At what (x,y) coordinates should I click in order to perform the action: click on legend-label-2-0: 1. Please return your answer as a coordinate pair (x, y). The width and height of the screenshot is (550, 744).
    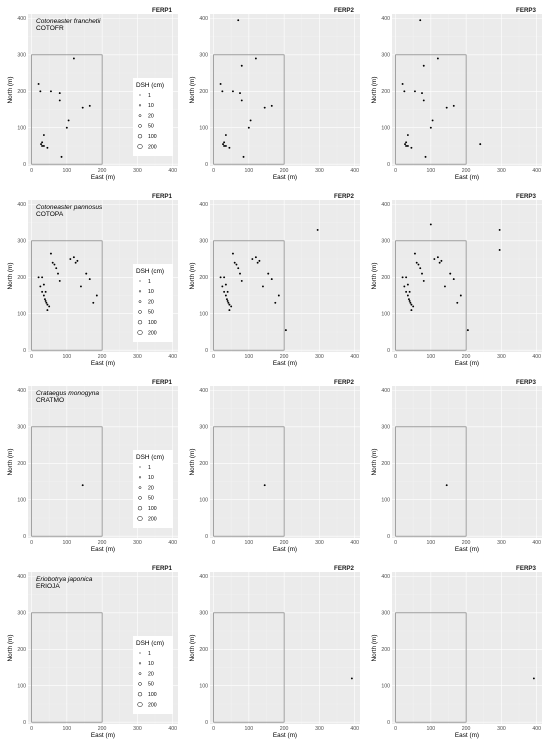
    Looking at the image, I should click on (149, 468).